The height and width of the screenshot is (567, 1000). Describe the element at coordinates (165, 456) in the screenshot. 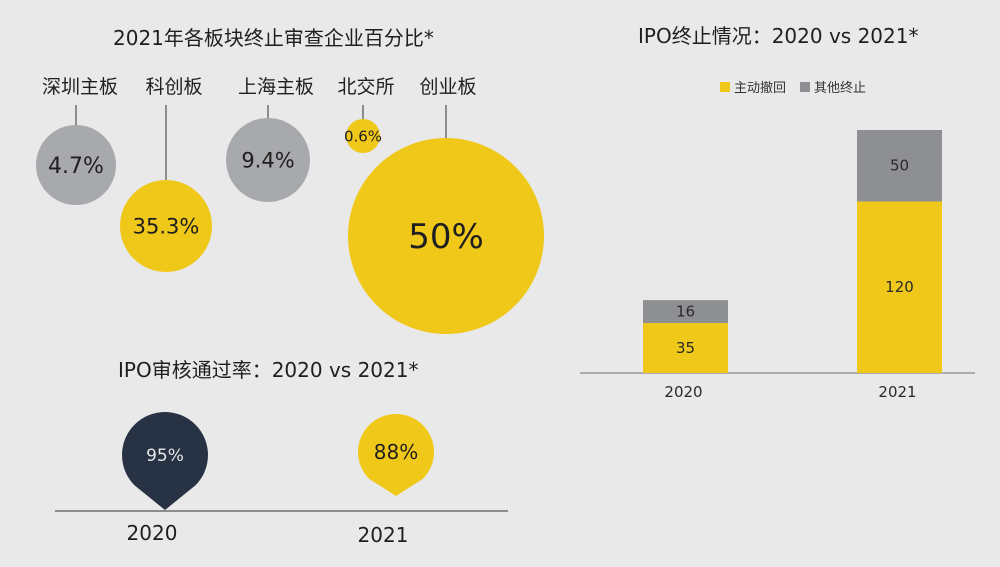

I see `pin-2020-value: 95%` at that location.